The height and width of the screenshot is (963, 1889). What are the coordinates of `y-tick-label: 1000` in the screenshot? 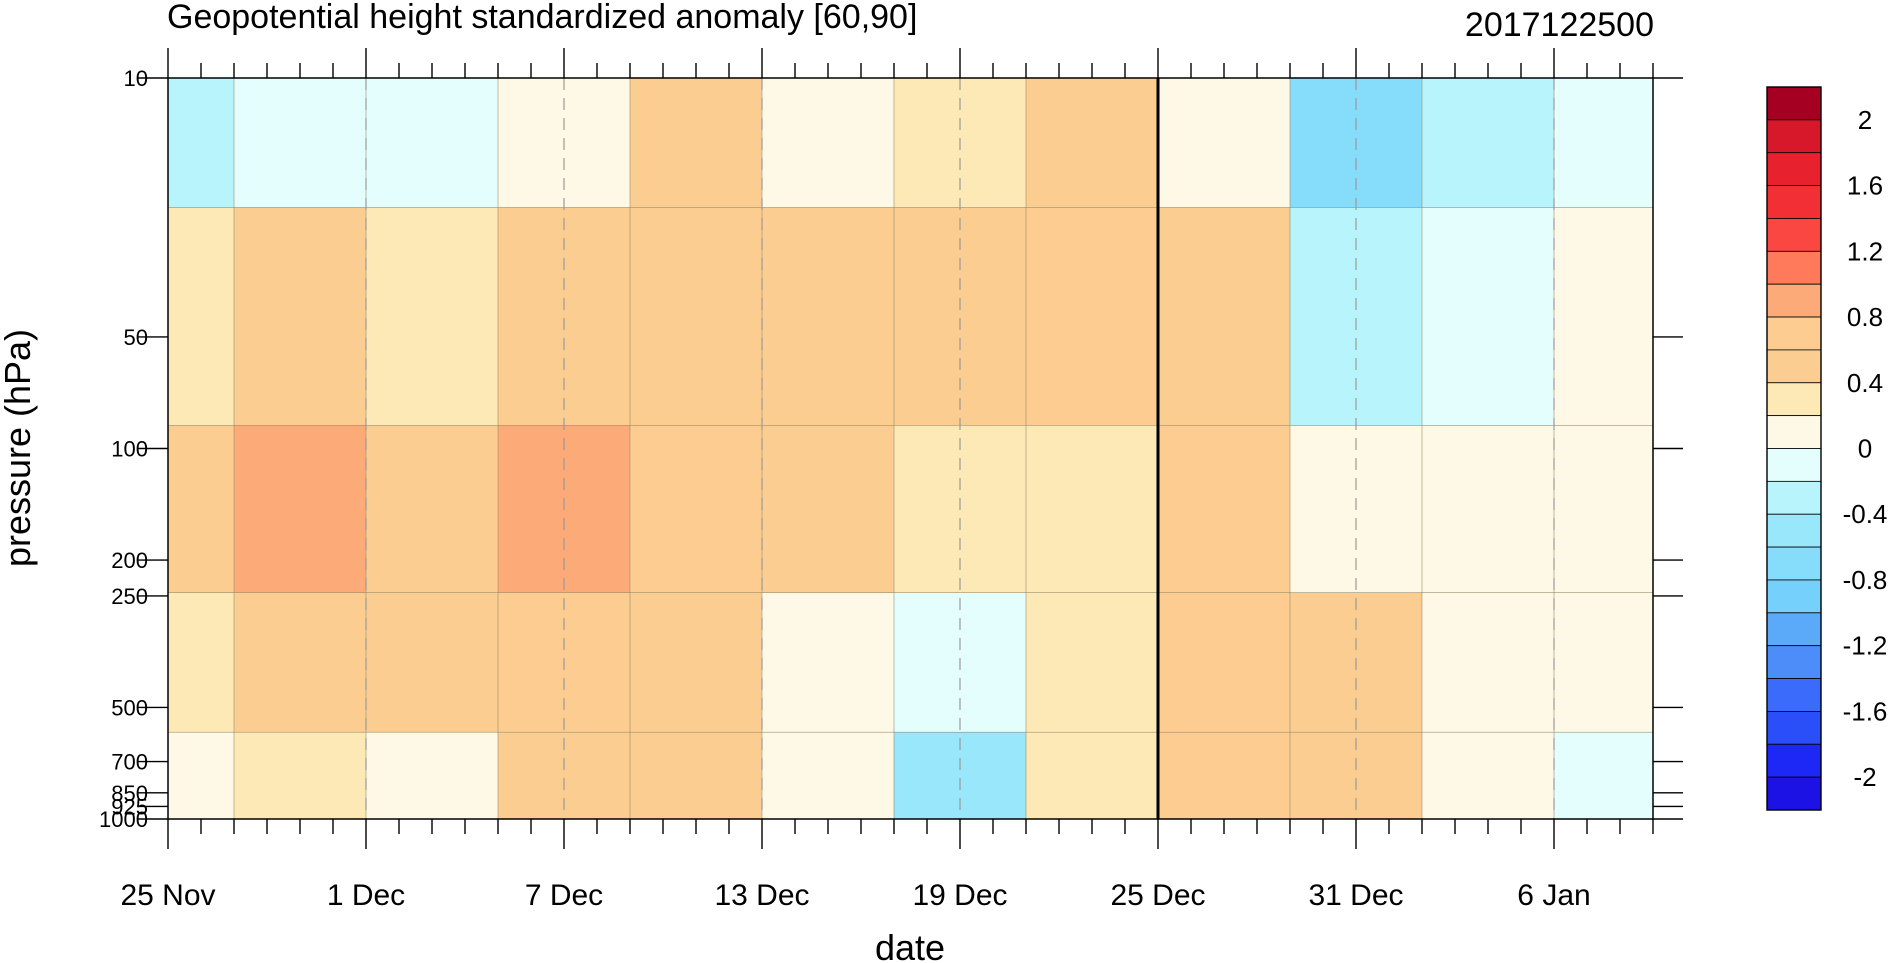 It's located at (123, 819).